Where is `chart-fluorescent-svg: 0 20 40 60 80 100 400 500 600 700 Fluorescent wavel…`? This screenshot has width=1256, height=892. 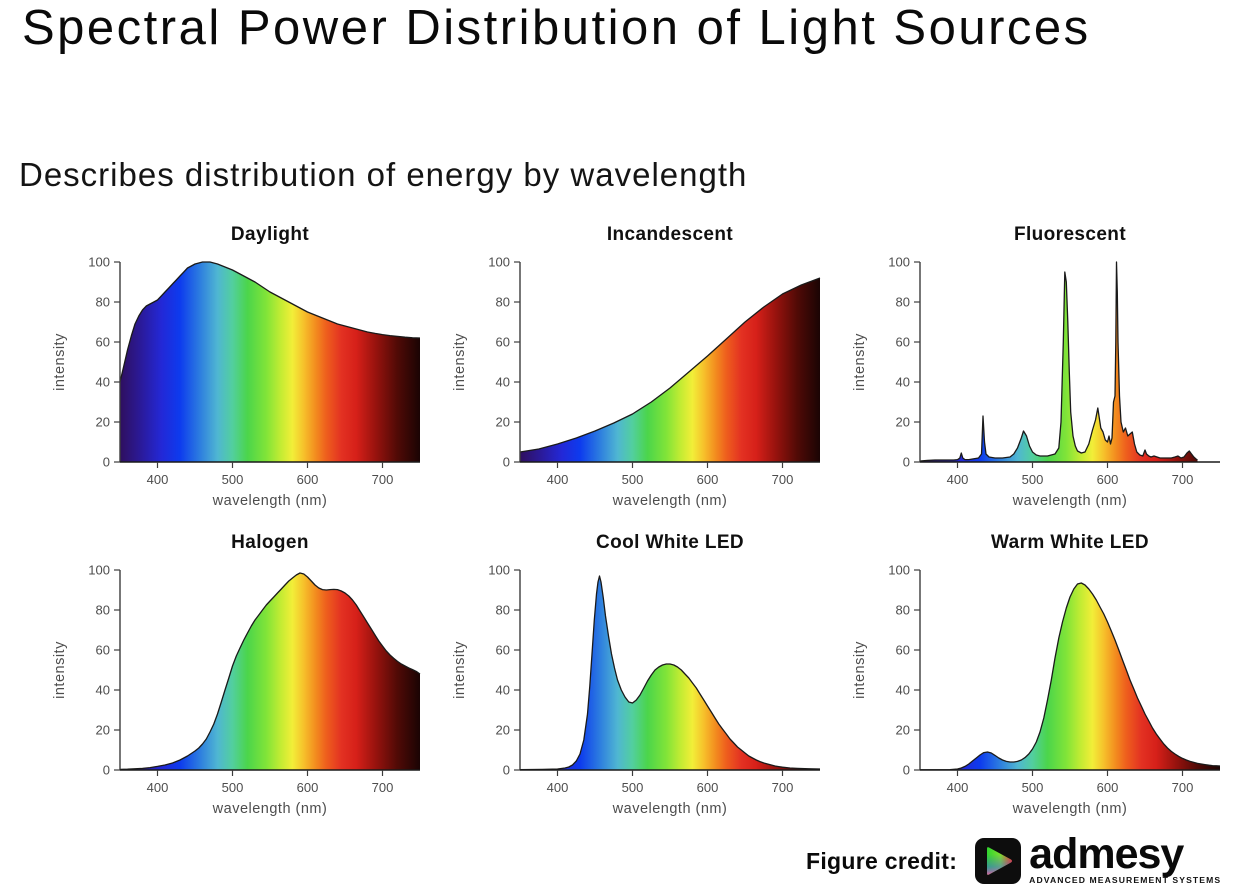 chart-fluorescent-svg: 0 20 40 60 80 100 400 500 600 700 Fluorescent wavel… is located at coordinates (1036, 366).